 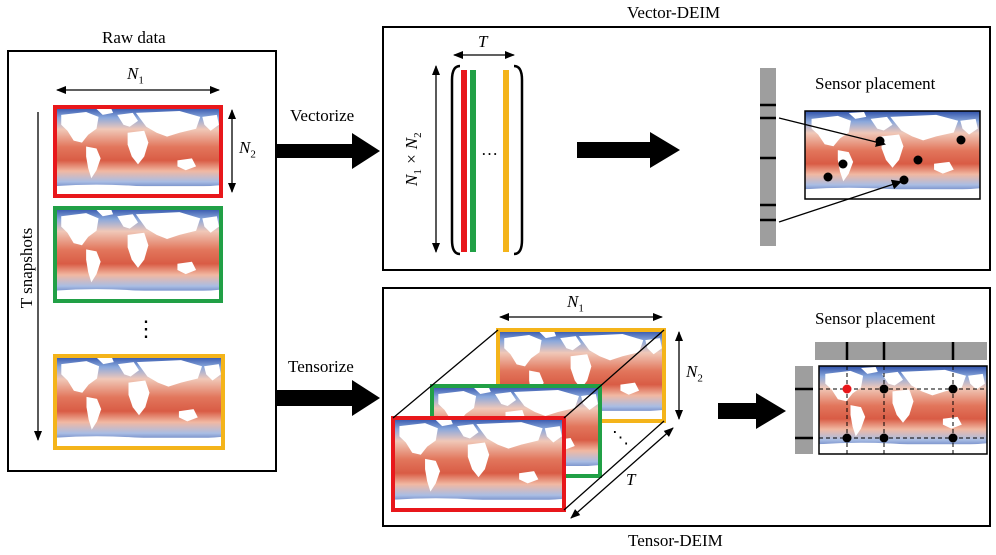 I want to click on tensor-n2-label: N2, so click(x=694, y=373).